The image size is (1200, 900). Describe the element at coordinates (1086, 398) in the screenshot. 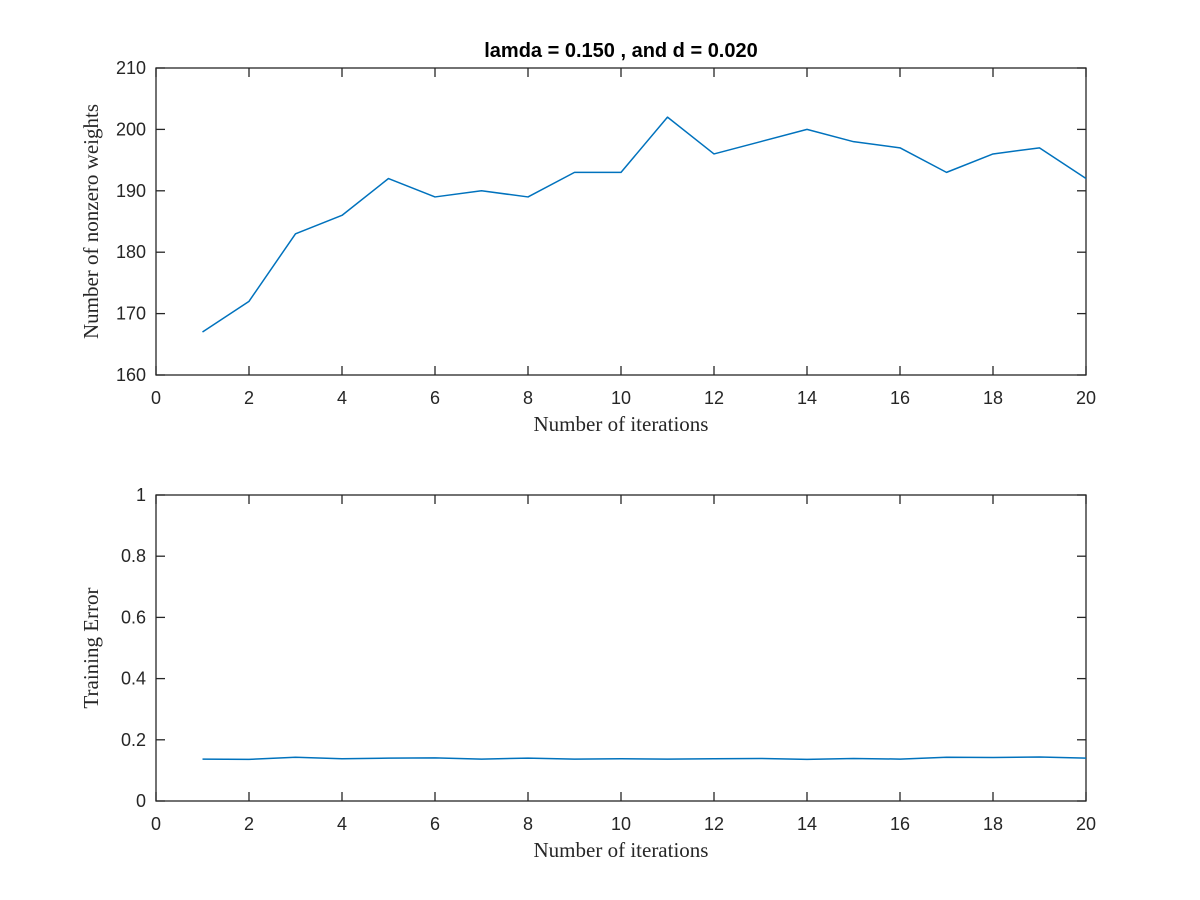

I see `weights-x-tick-label: 20` at that location.